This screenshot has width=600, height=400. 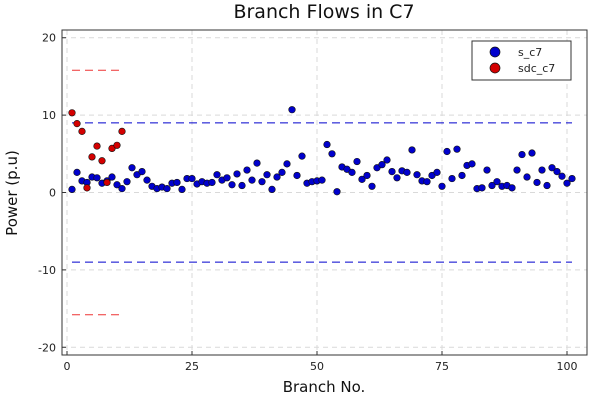 What do you see at coordinates (567, 366) in the screenshot?
I see `x-tick-label: 100` at bounding box center [567, 366].